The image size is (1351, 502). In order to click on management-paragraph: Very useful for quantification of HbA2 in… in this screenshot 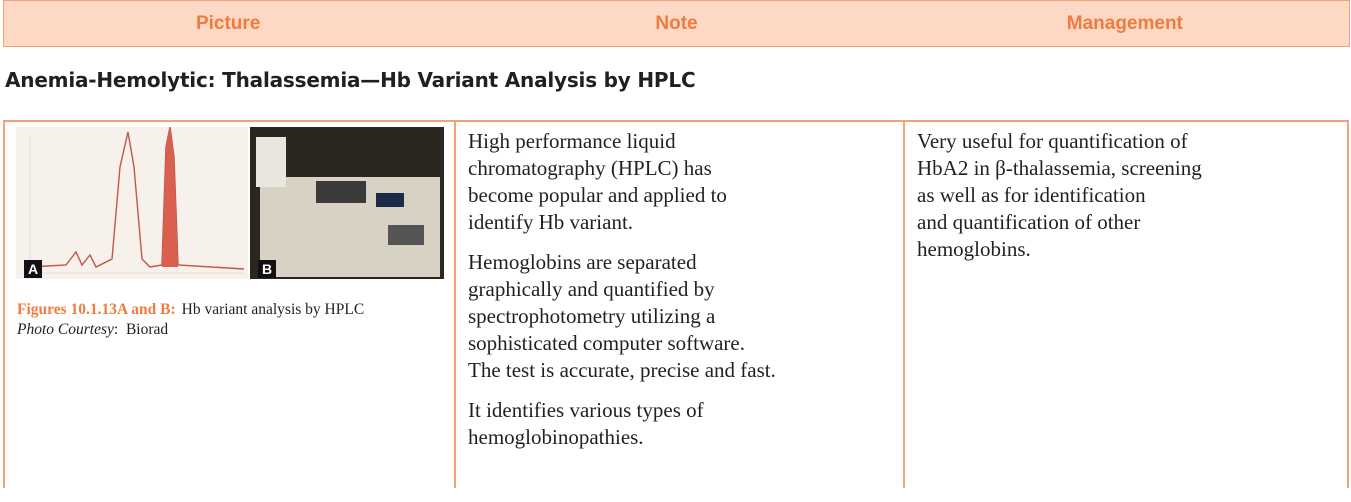, I will do `click(1059, 195)`.